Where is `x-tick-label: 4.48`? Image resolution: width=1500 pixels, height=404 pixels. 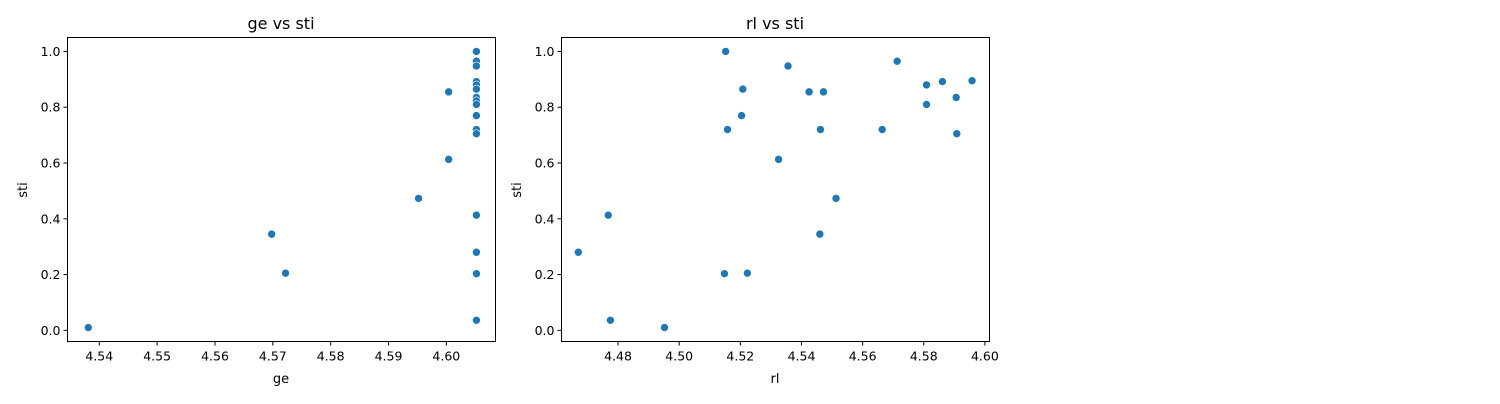 x-tick-label: 4.48 is located at coordinates (618, 356).